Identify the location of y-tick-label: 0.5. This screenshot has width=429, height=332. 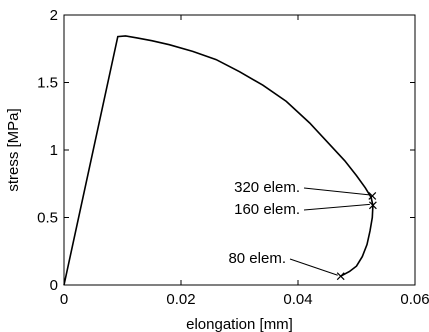
(47, 218).